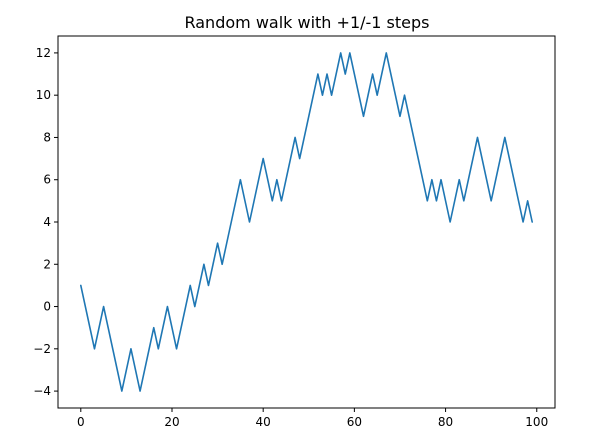  Describe the element at coordinates (171, 422) in the screenshot. I see `x-tick-label-1: 20` at that location.